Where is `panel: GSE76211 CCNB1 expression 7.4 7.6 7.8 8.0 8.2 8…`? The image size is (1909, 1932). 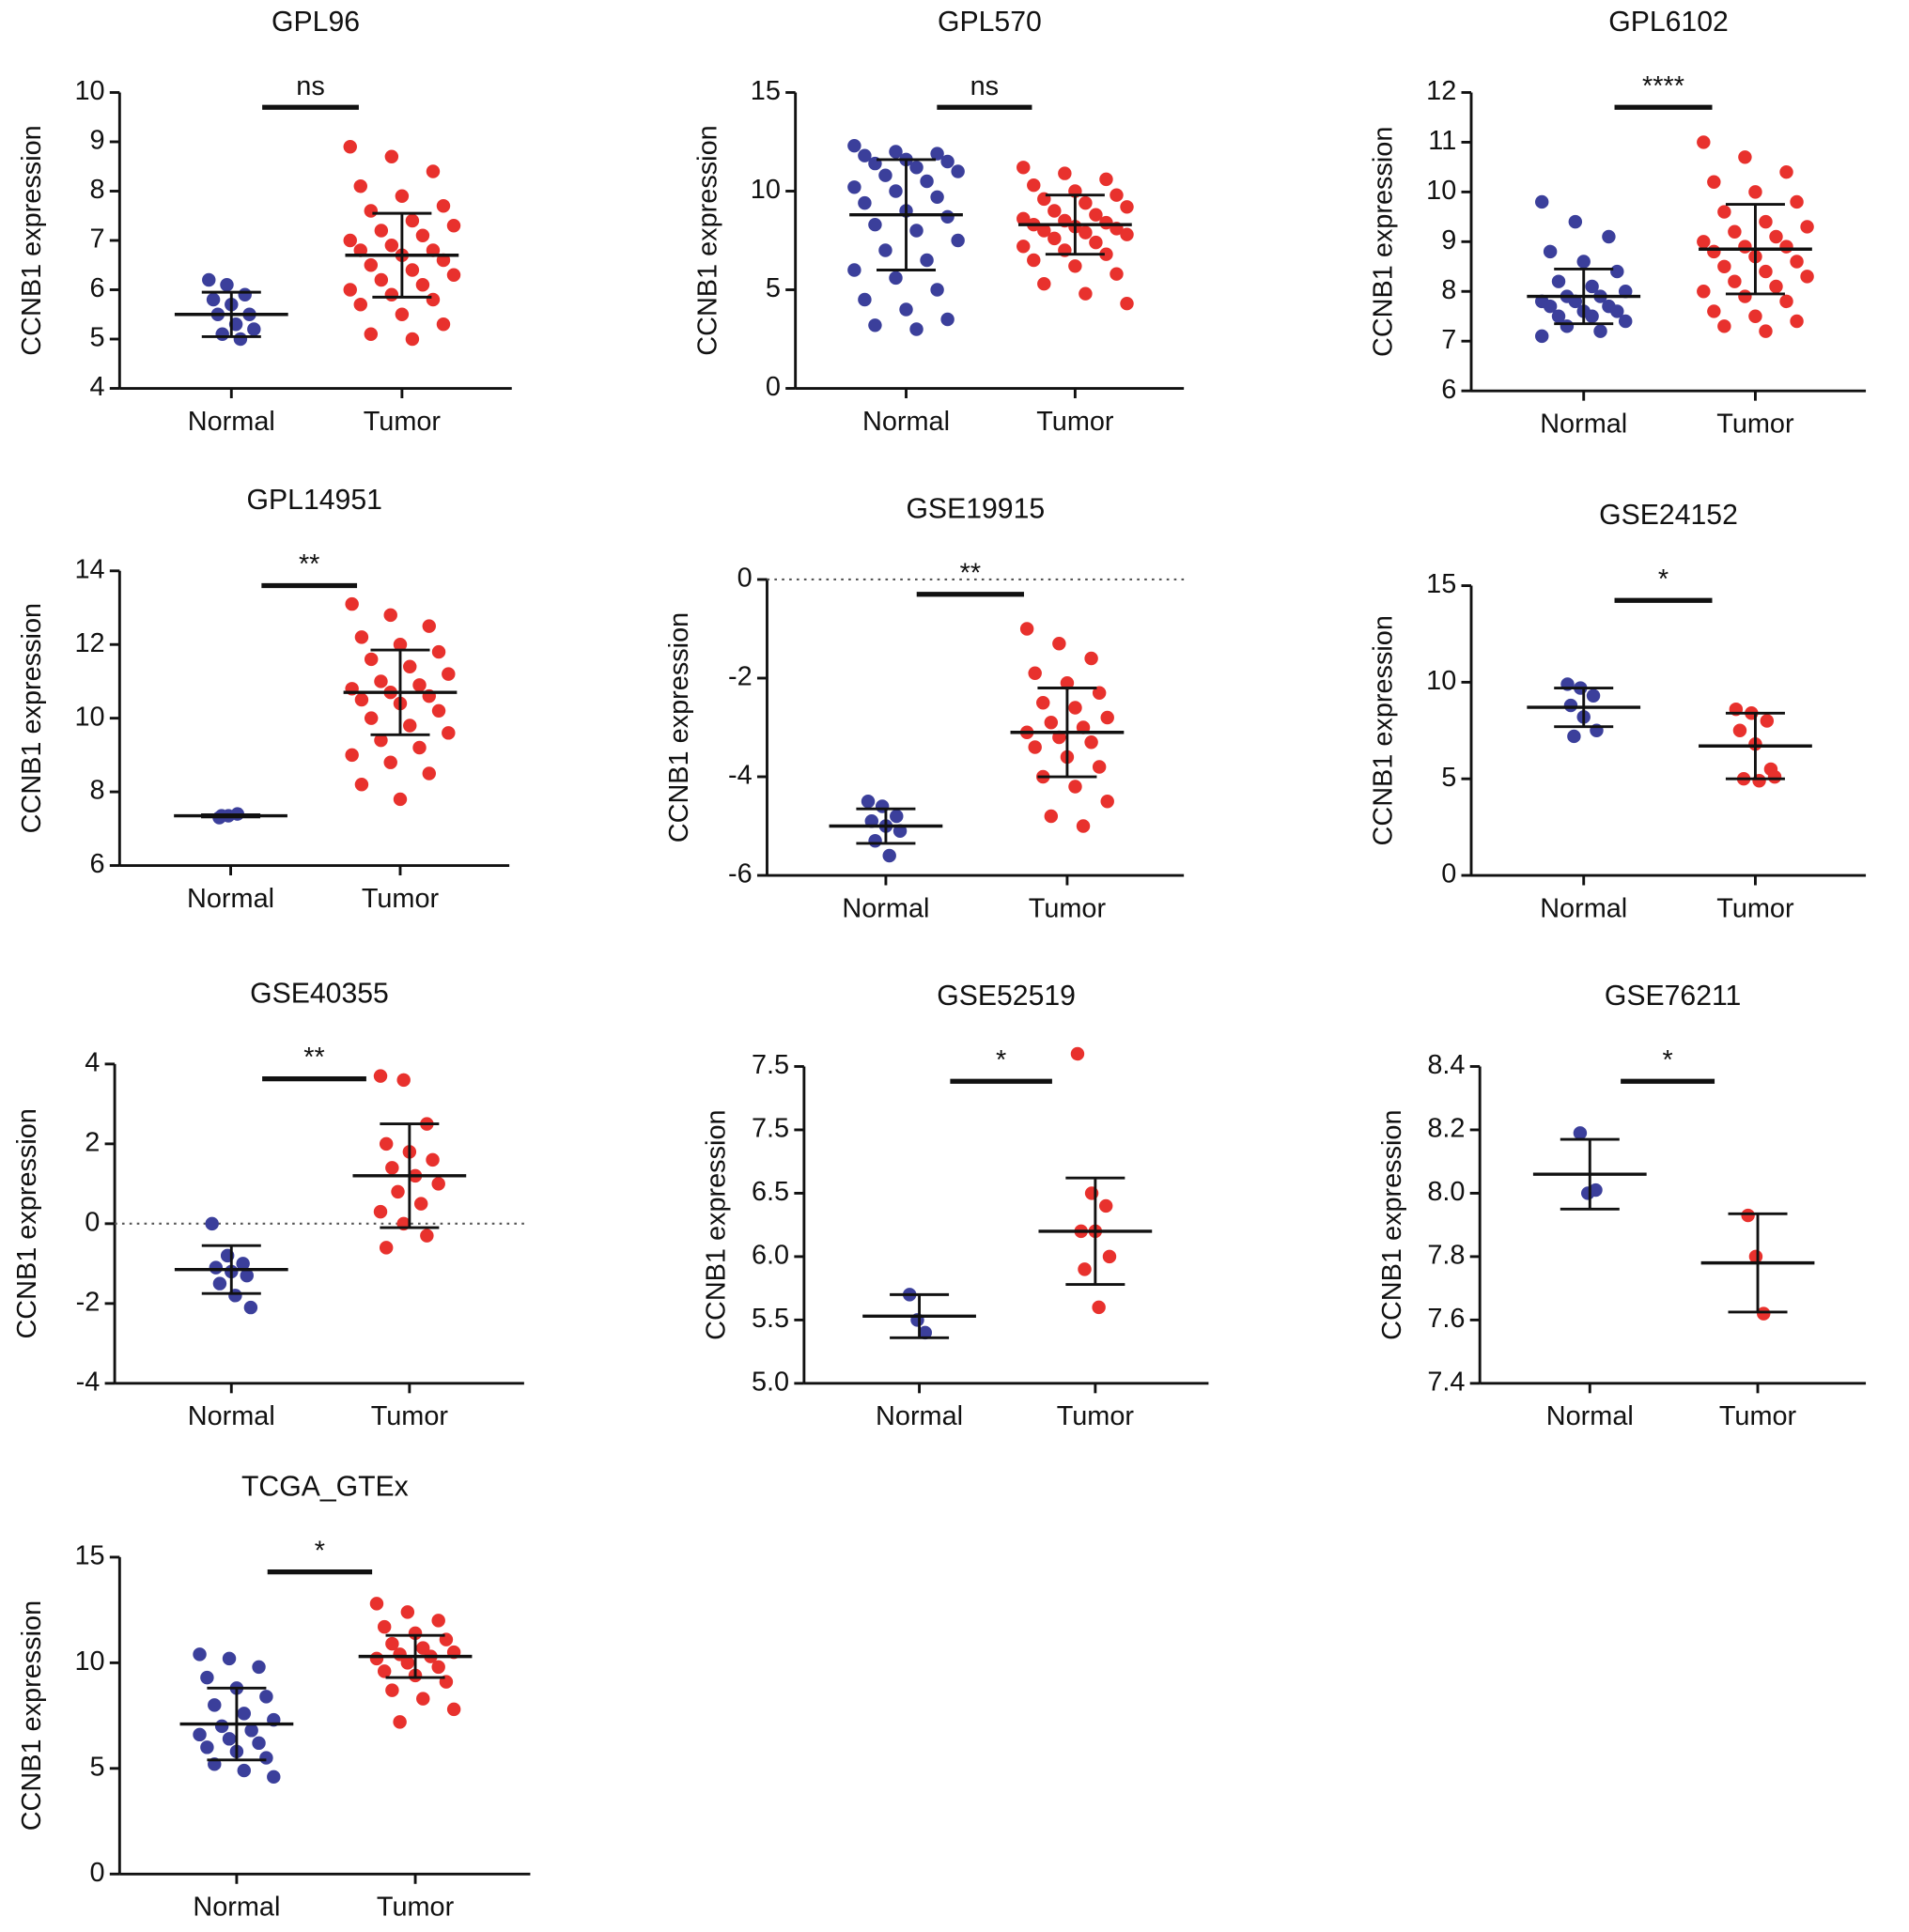 panel: GSE76211 CCNB1 expression 7.4 7.6 7.8 8.0 8.2 8… is located at coordinates (1622, 1206).